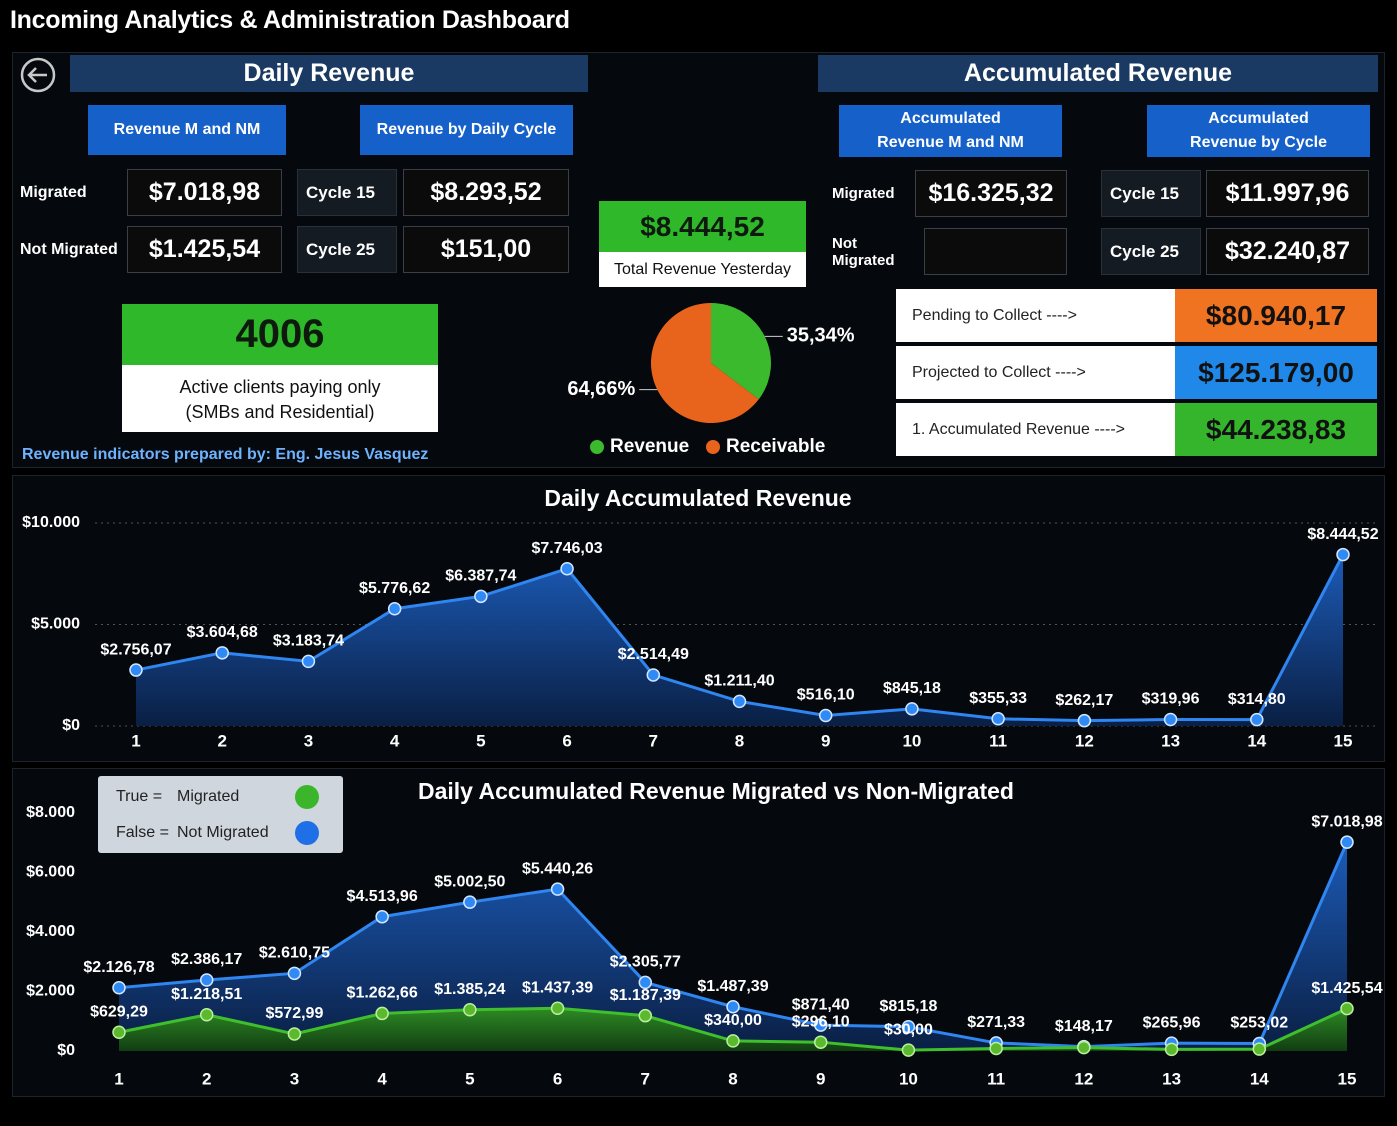 This screenshot has width=1397, height=1126. Describe the element at coordinates (996, 1078) in the screenshot. I see `x-tick-label: 11` at that location.